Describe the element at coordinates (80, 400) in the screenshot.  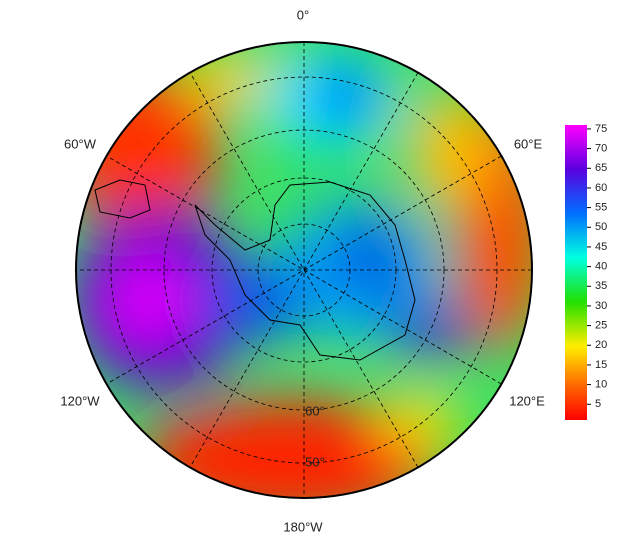
I see `meridian-label: 120°W` at that location.